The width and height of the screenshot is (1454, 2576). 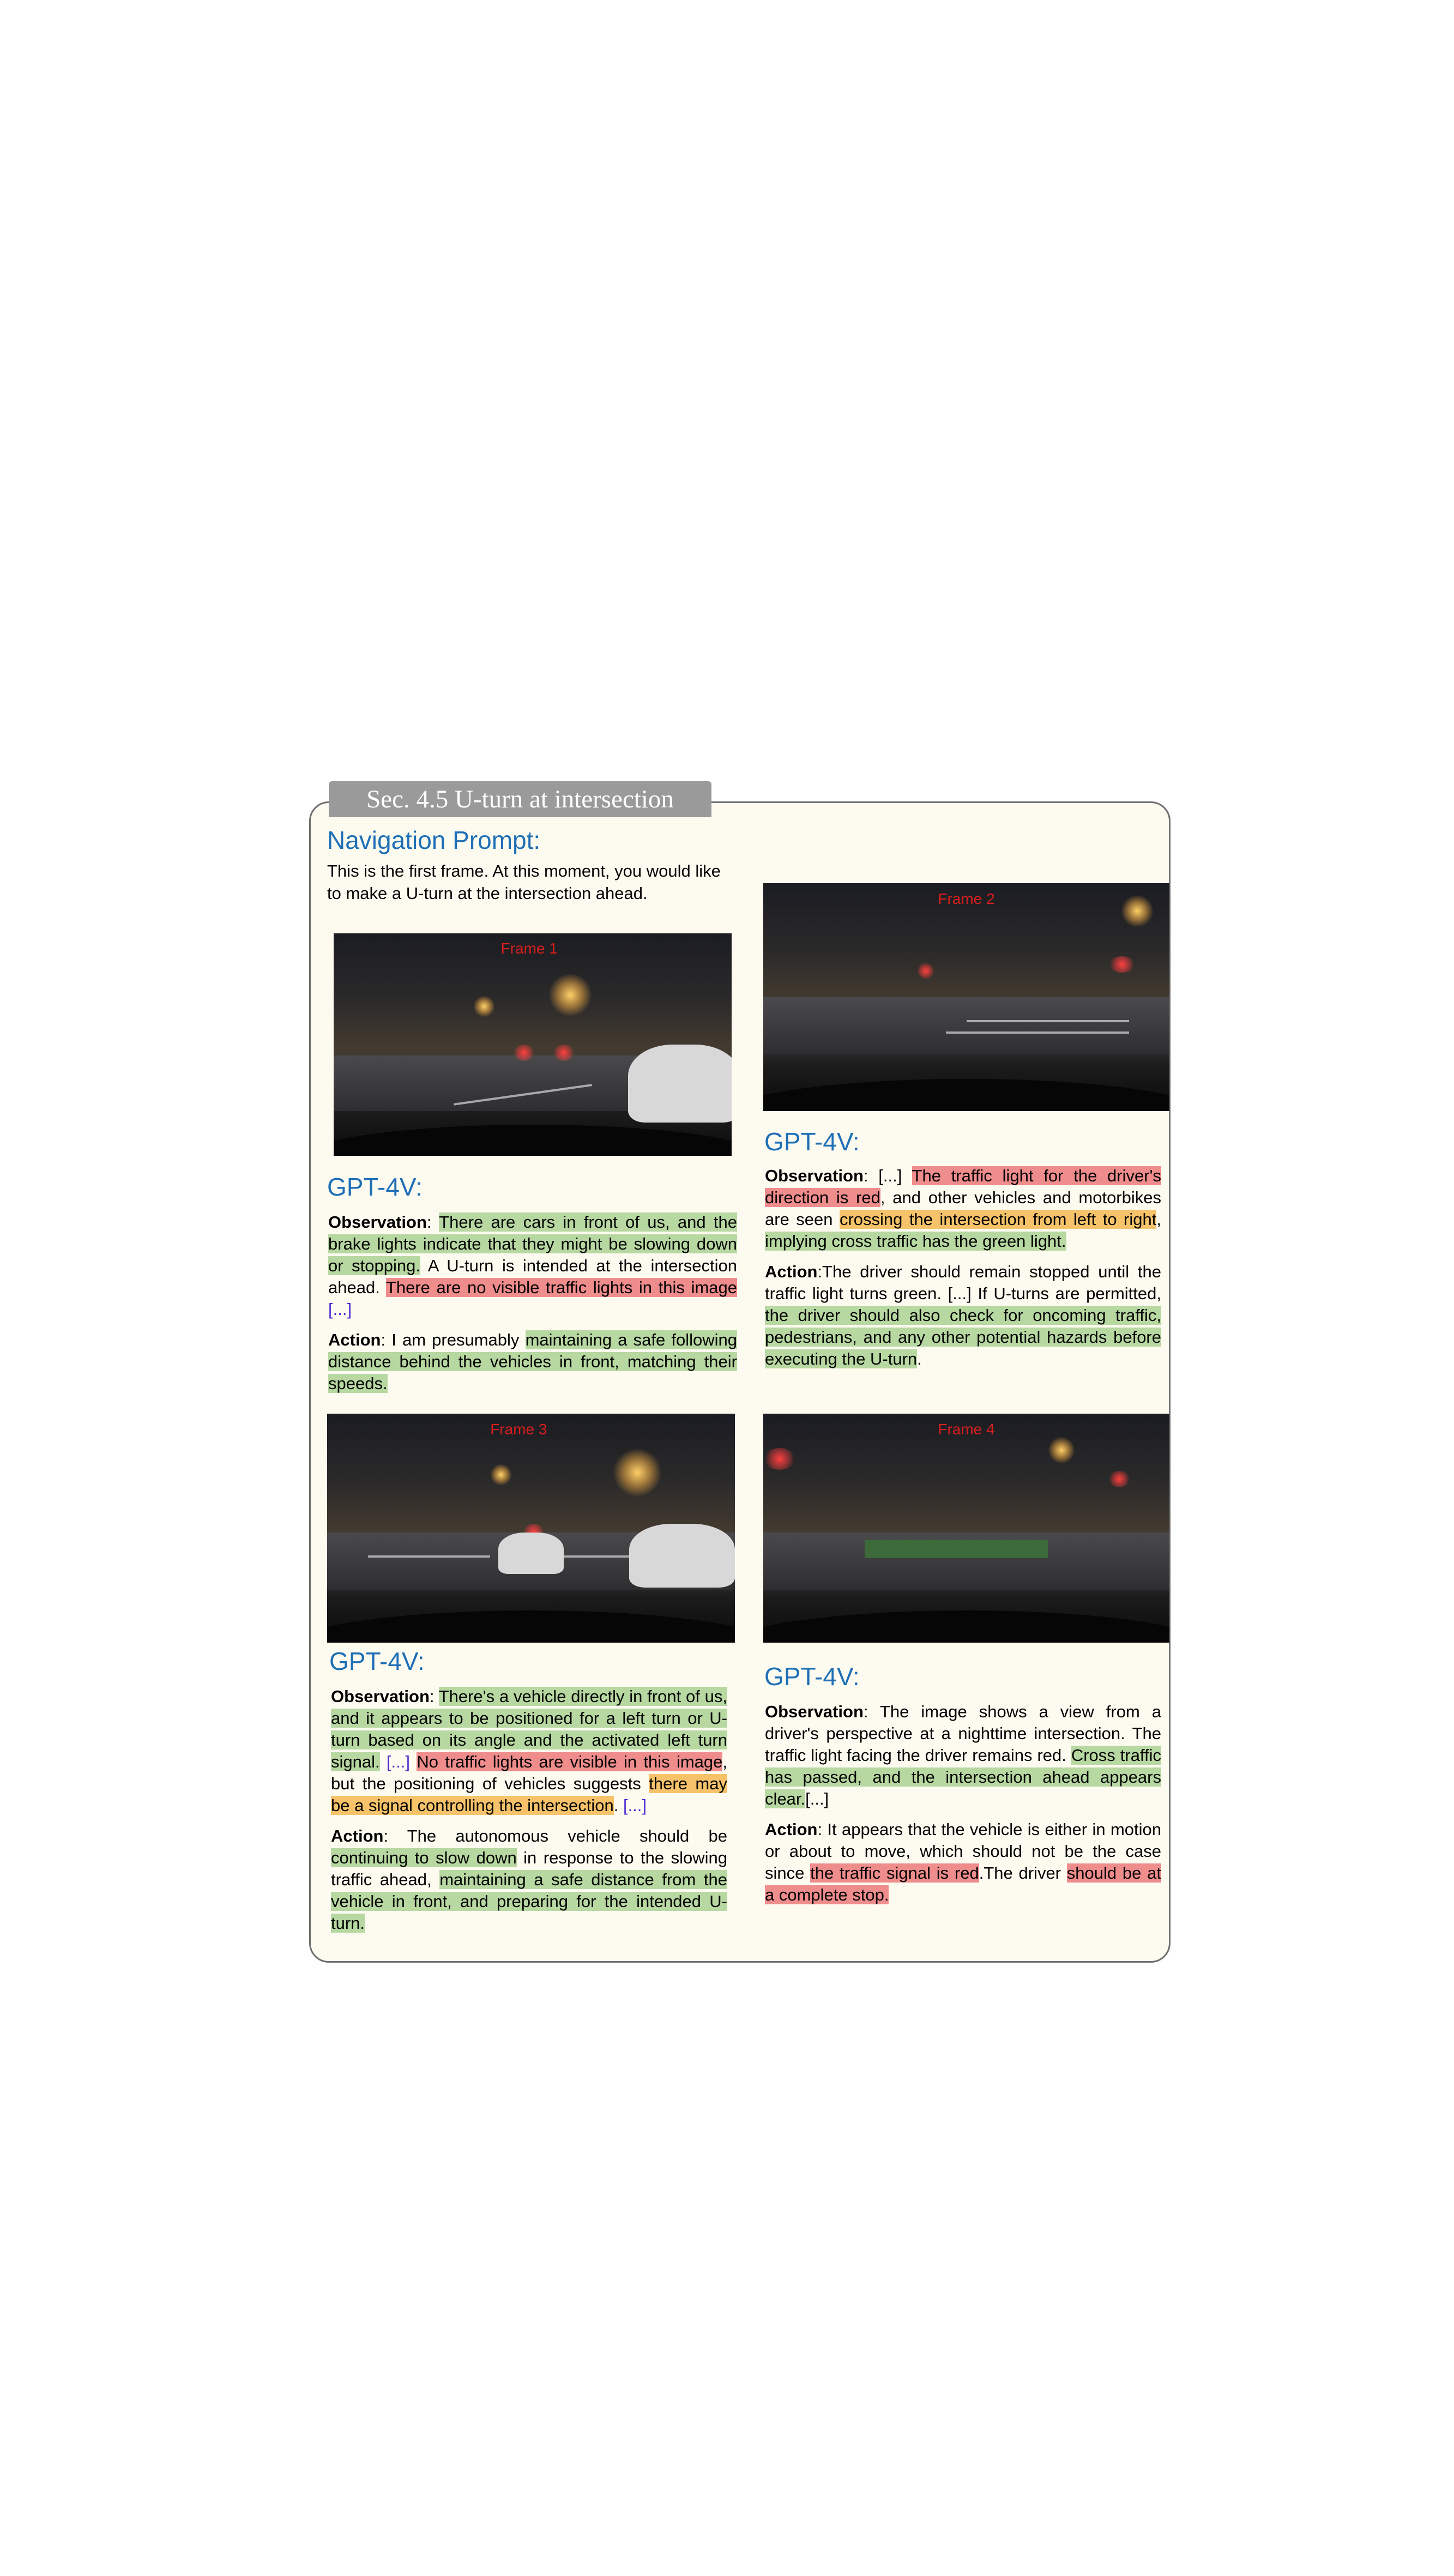 What do you see at coordinates (529, 949) in the screenshot?
I see `frame-1-label: Frame 1` at bounding box center [529, 949].